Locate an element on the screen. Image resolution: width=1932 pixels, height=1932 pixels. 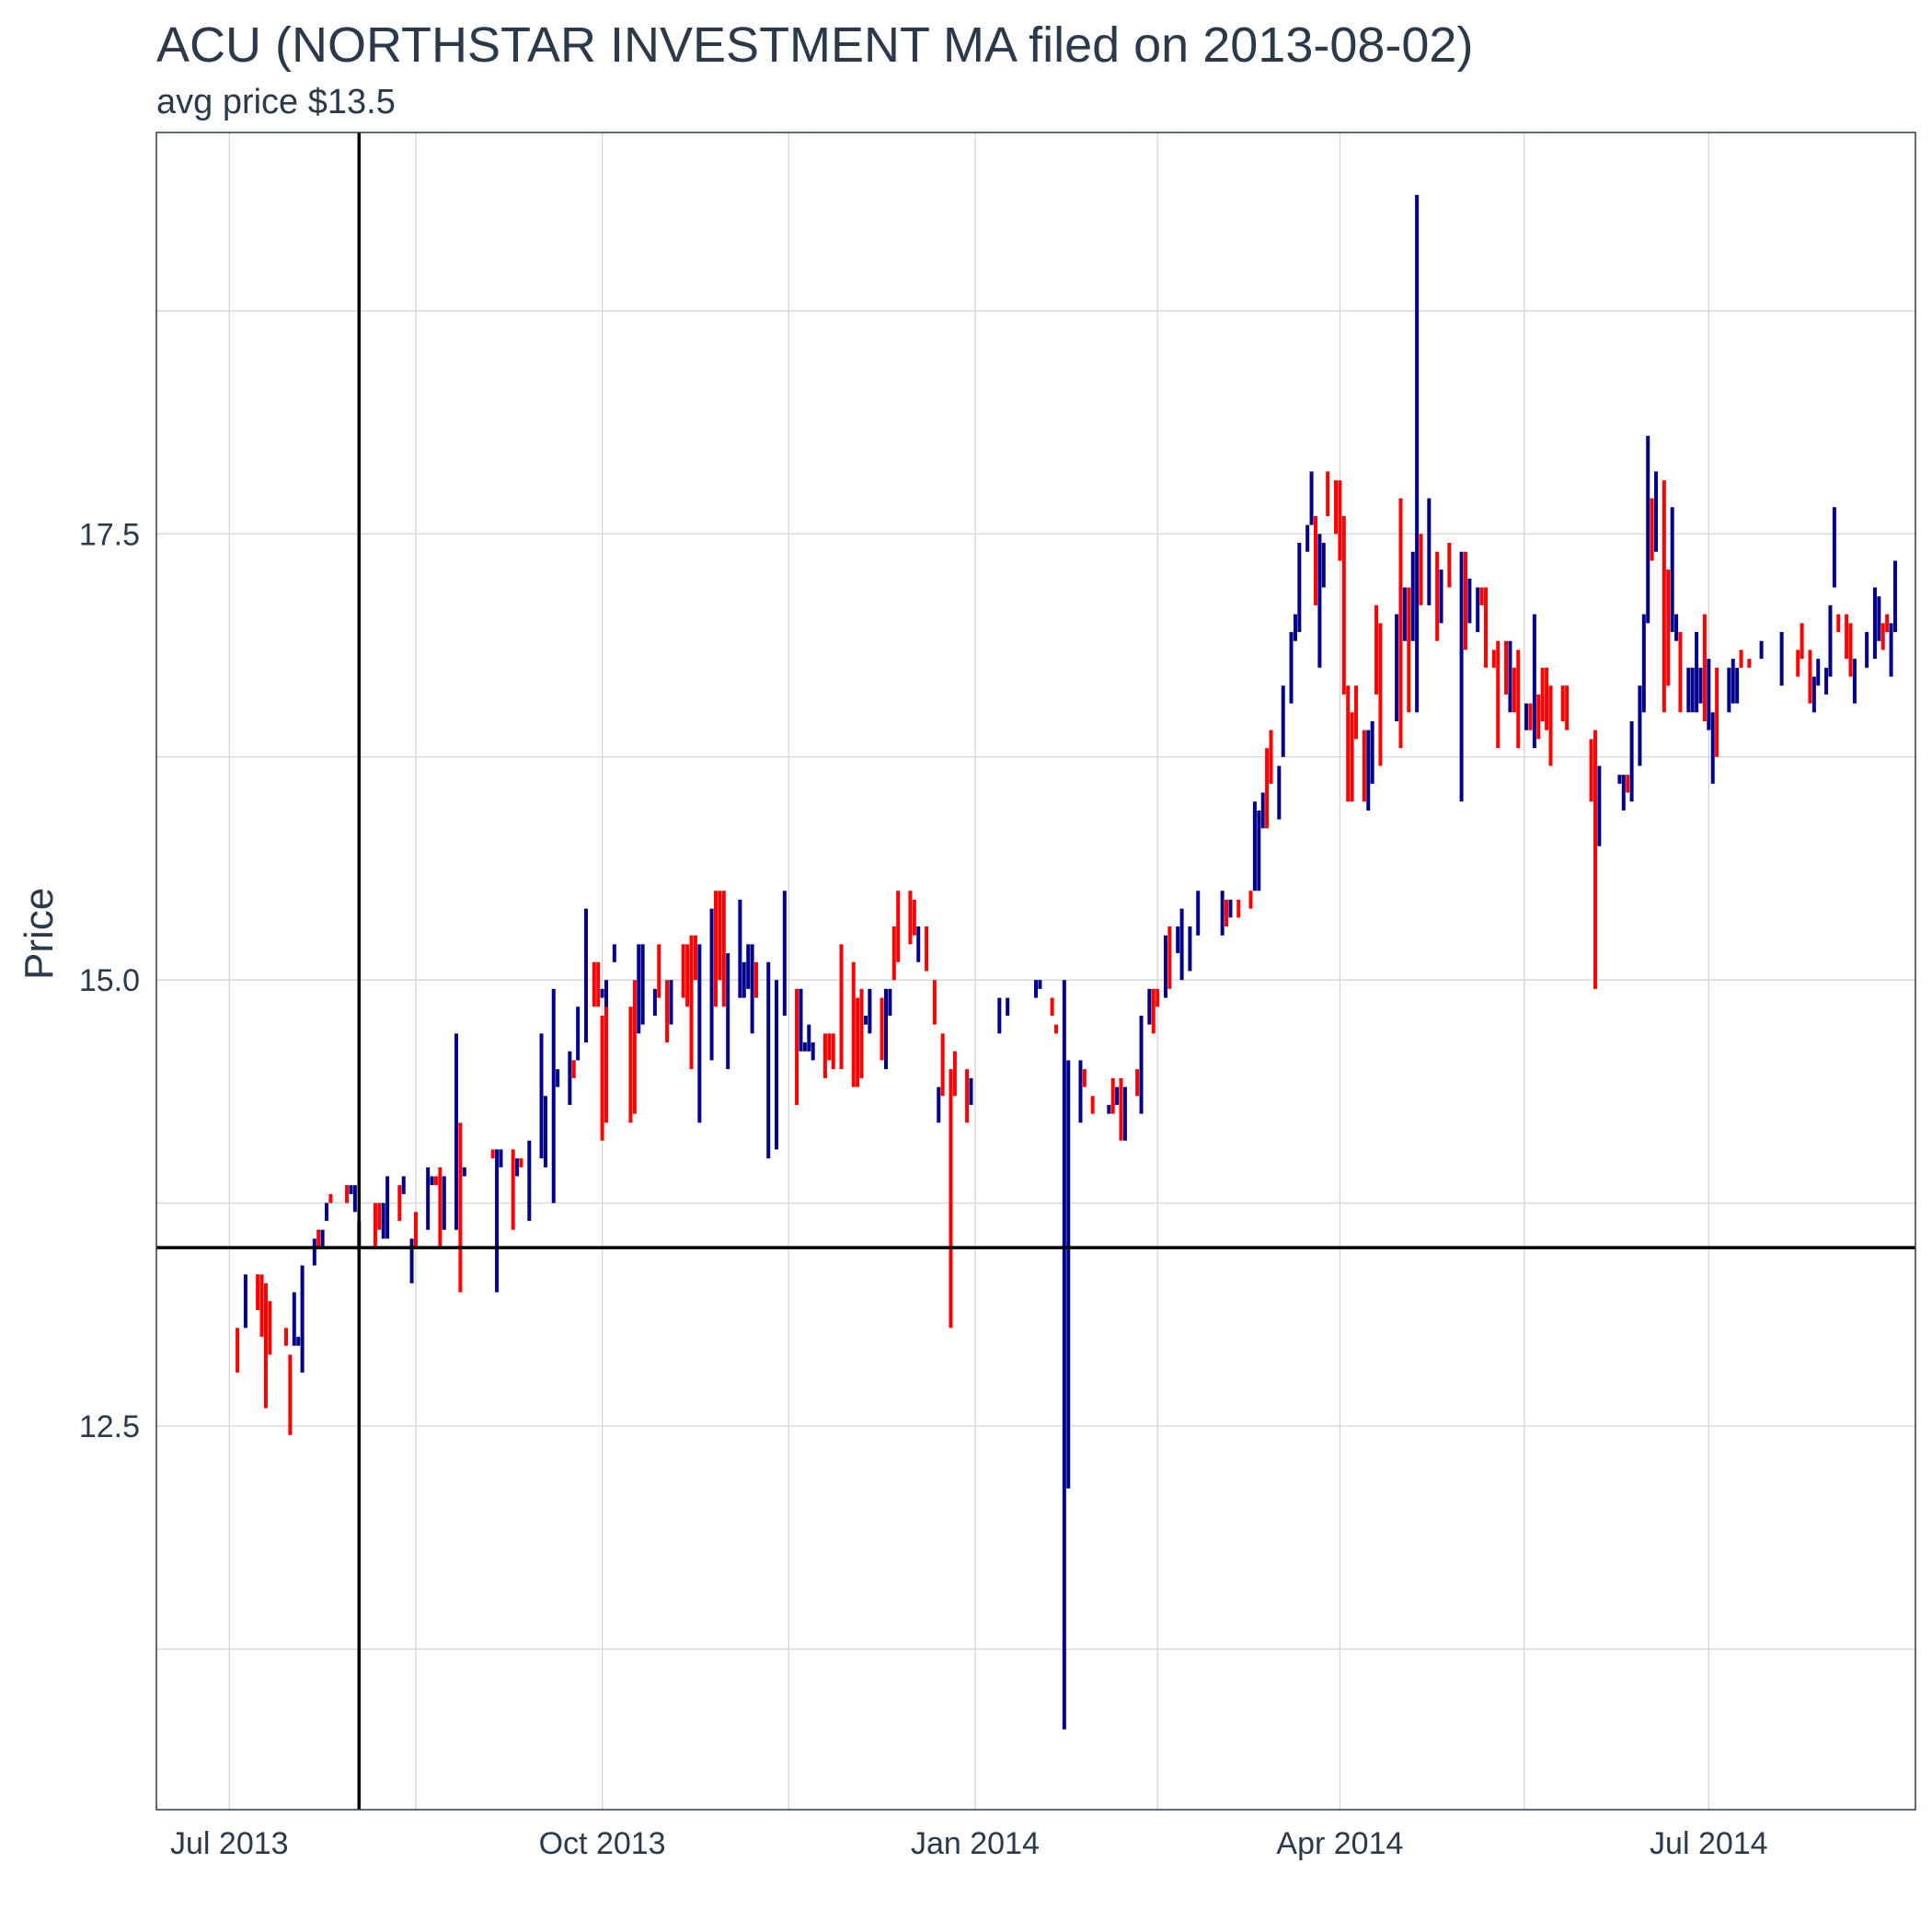
y-tick-label: 15.0 is located at coordinates (109, 980).